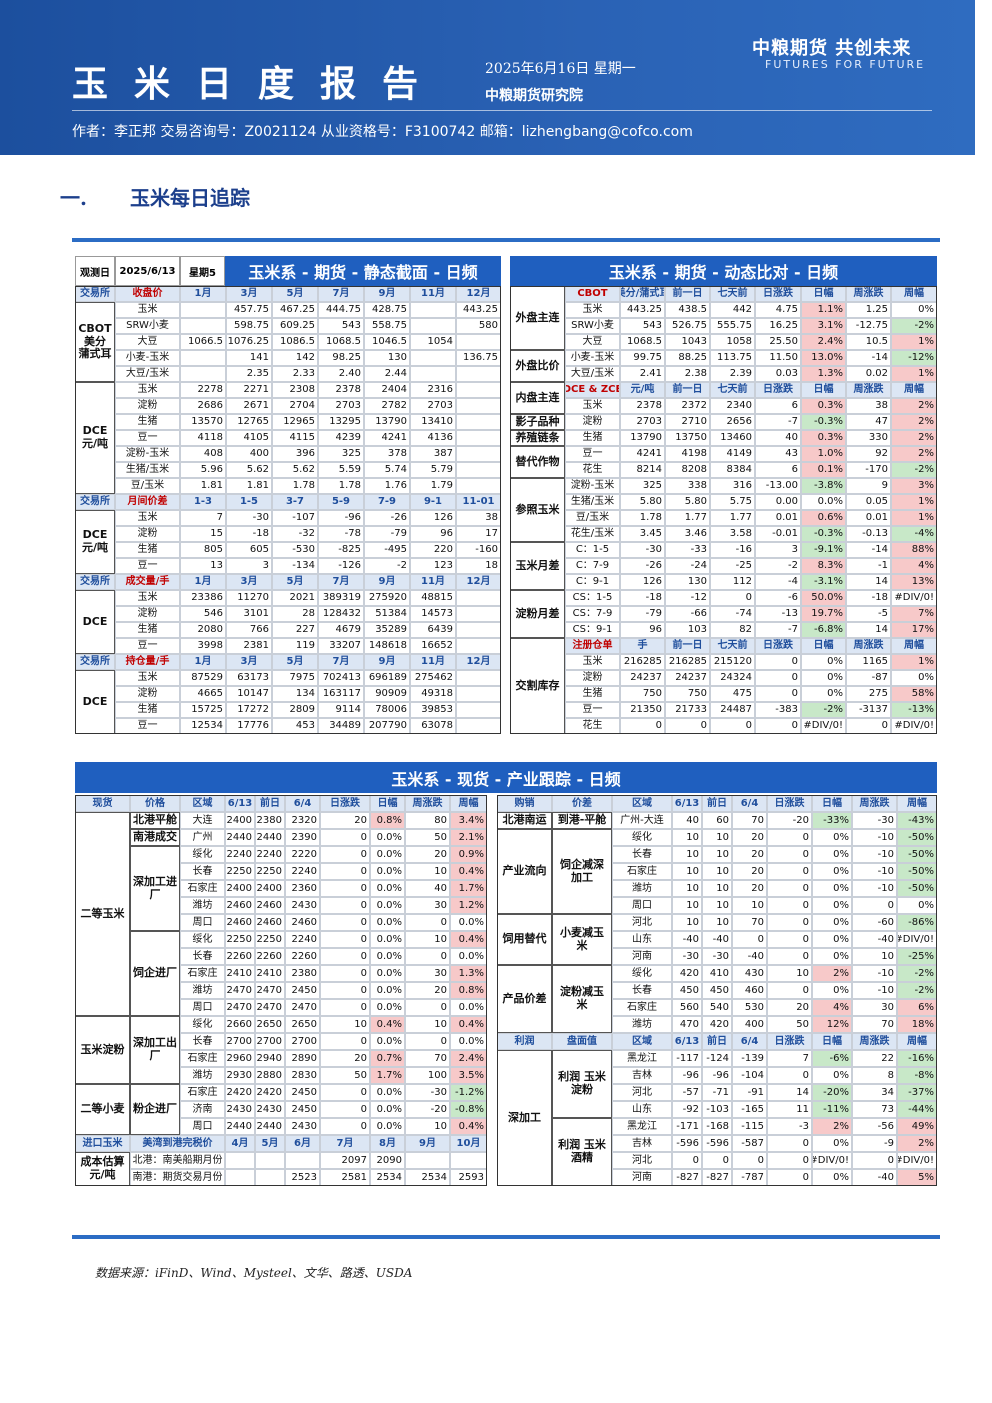 This screenshot has width=992, height=1403. Describe the element at coordinates (732, 630) in the screenshot. I see `table-cell: 82` at that location.